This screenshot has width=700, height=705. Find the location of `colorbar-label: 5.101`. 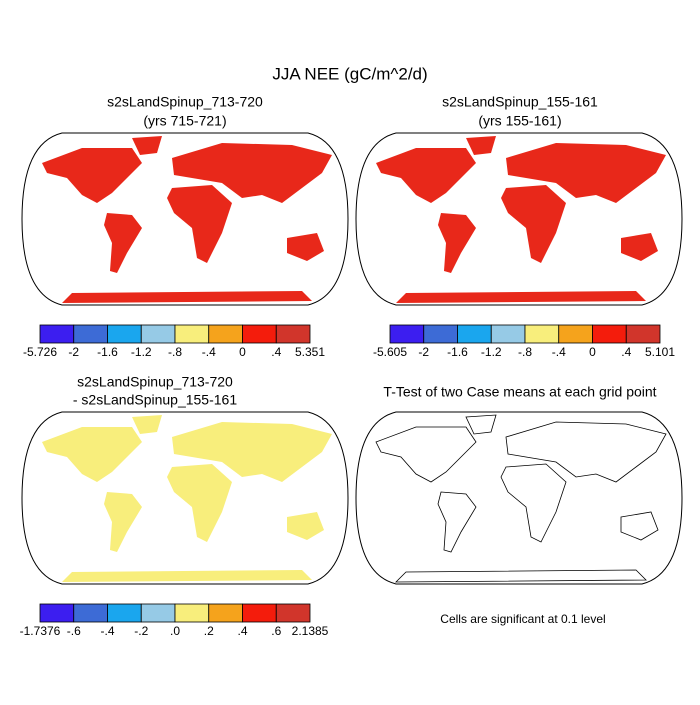

colorbar-label: 5.101 is located at coordinates (660, 352).